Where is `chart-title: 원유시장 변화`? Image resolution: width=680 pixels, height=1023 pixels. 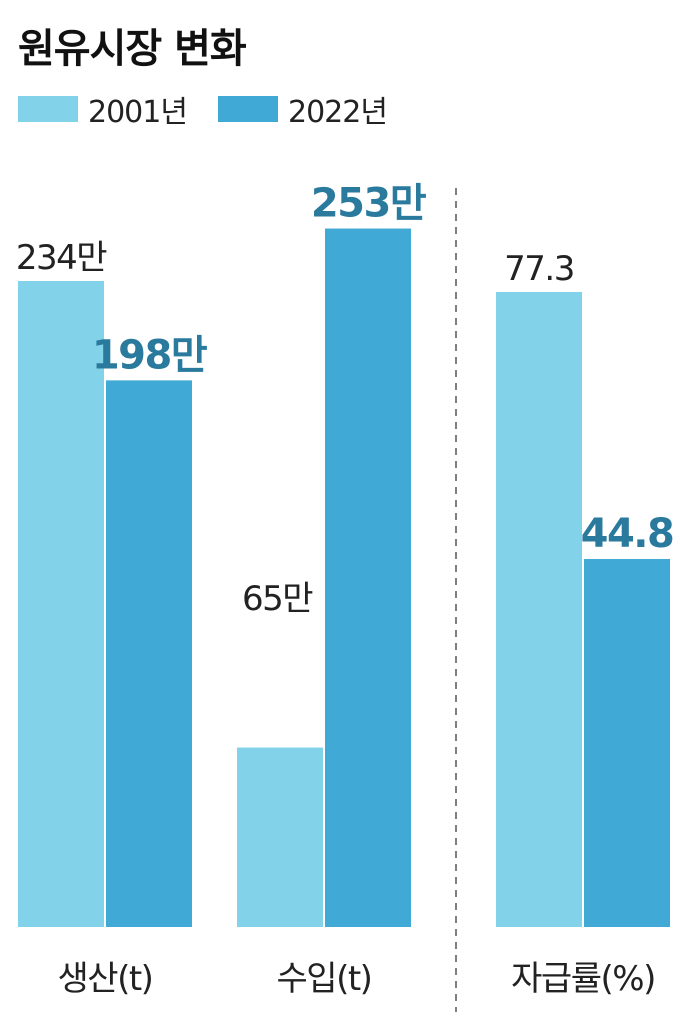
chart-title: 원유시장 변화 is located at coordinates (132, 49).